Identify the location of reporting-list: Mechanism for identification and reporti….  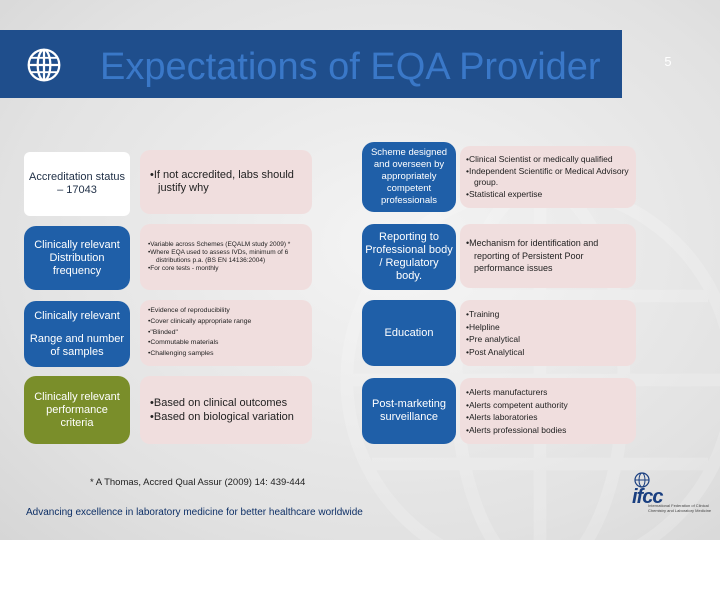
(548, 256).